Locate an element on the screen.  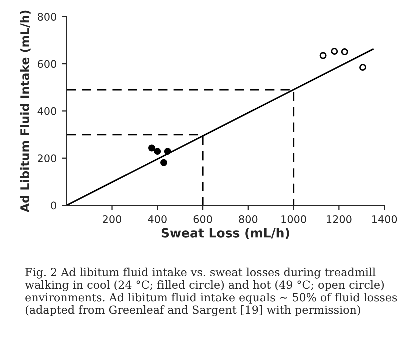
y-tick-label: 200 is located at coordinates (47, 158).